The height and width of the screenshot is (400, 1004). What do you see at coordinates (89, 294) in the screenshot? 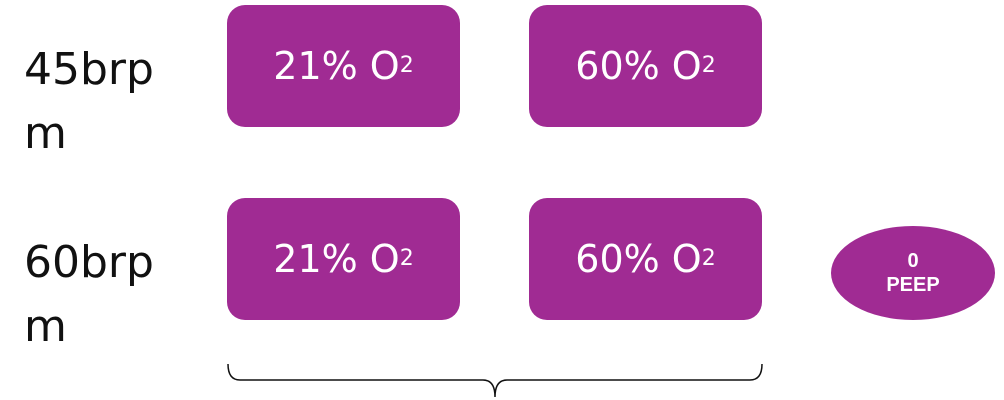
I see `row-label: 60brpm` at bounding box center [89, 294].